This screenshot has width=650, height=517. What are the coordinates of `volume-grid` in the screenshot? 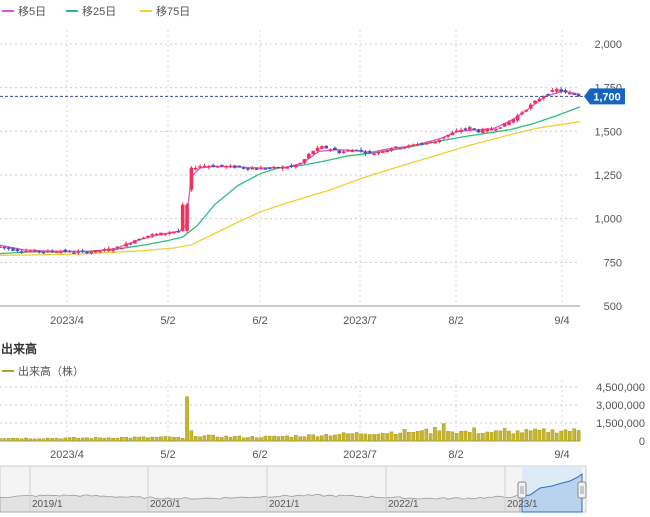 It's located at (290, 411).